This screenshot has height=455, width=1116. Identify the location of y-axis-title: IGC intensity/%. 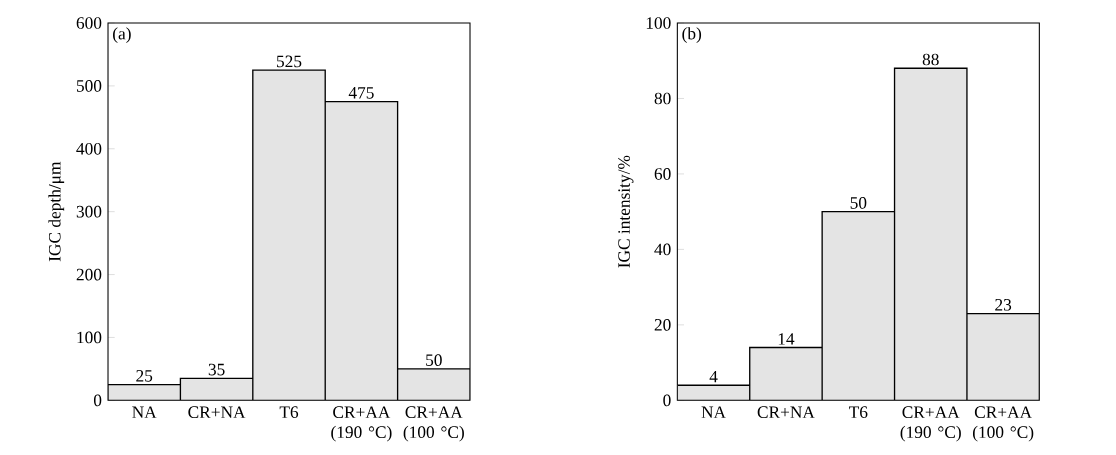
(626, 211).